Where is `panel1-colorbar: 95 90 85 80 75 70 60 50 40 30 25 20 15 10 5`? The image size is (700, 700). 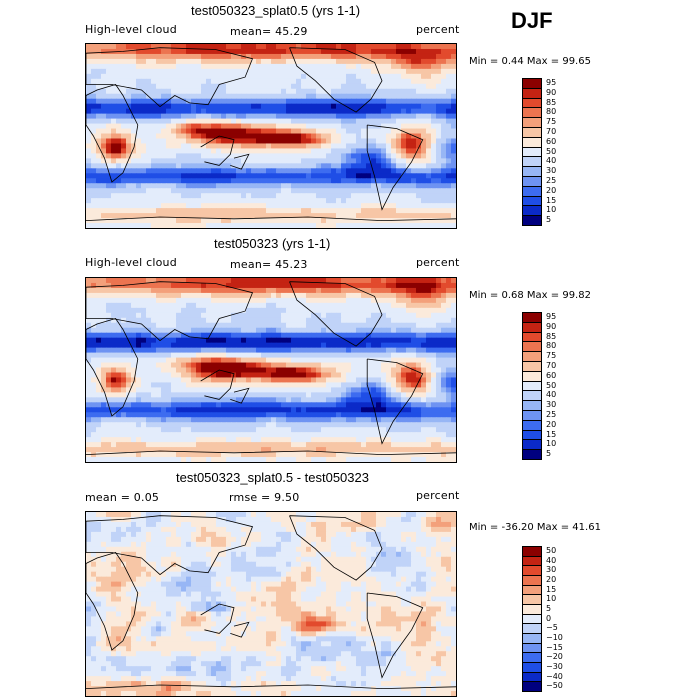 panel1-colorbar: 95 90 85 80 75 70 60 50 40 30 25 20 15 10 5 is located at coordinates (539, 152).